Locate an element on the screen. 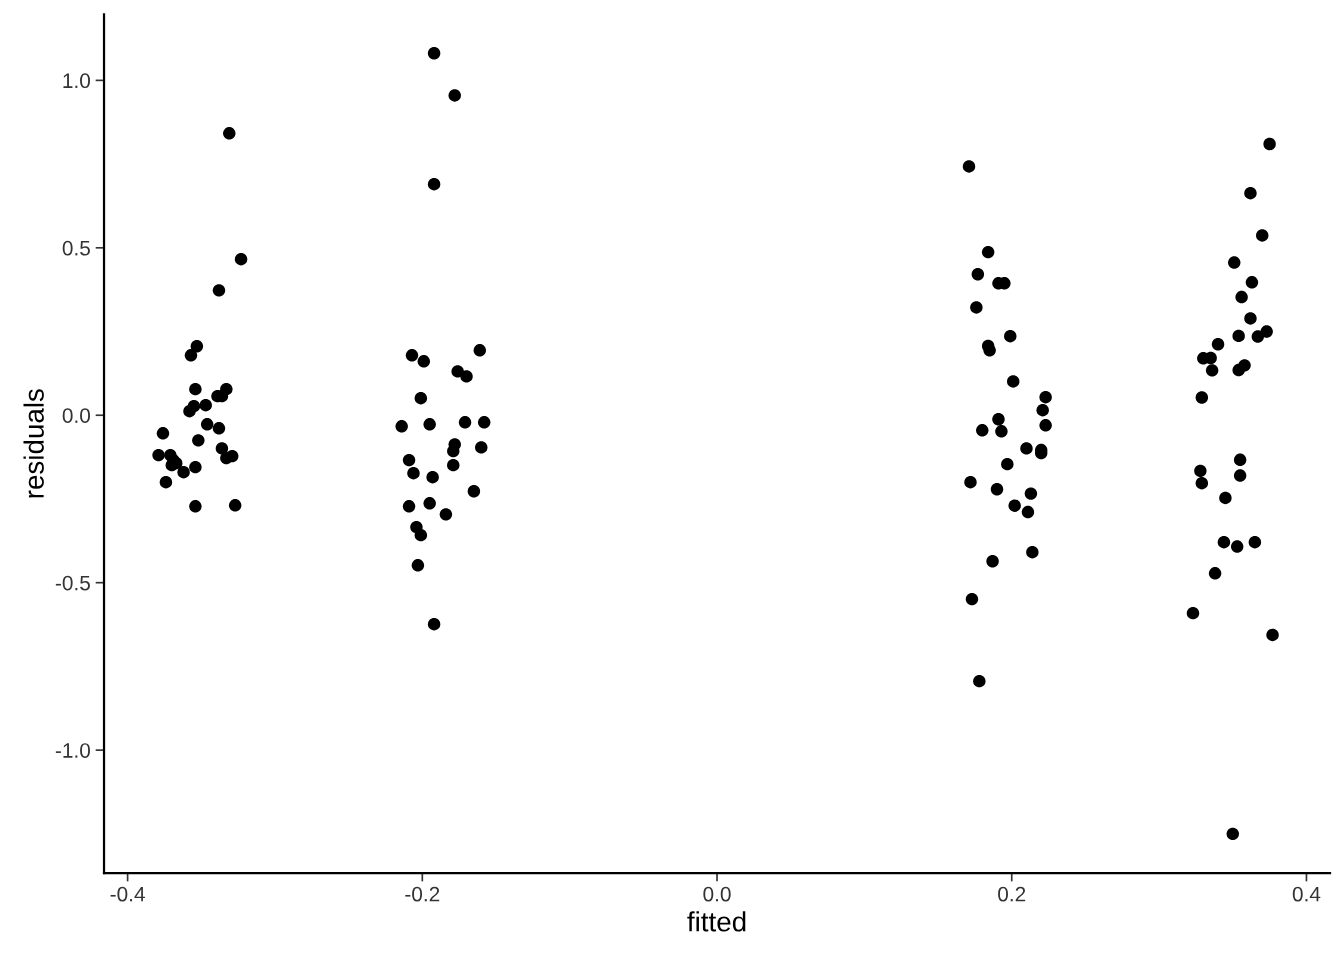  y-axis-title: residuals is located at coordinates (33, 443).